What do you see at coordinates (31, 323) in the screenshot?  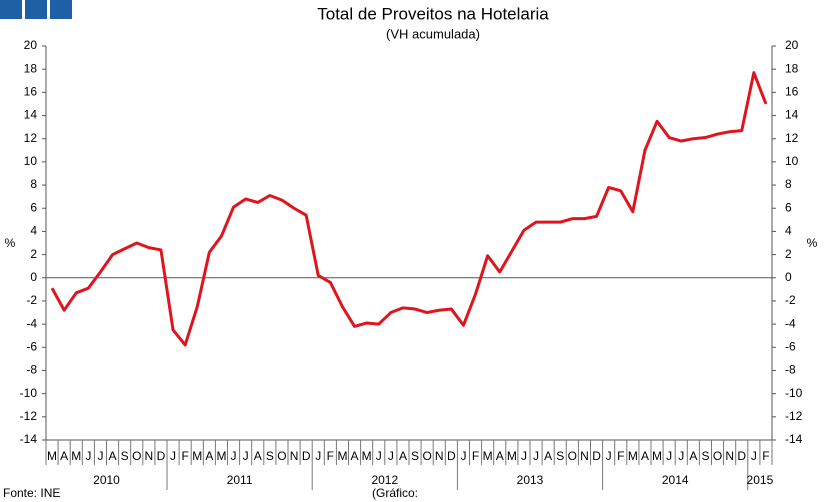 I see `y-tick-label: -4` at bounding box center [31, 323].